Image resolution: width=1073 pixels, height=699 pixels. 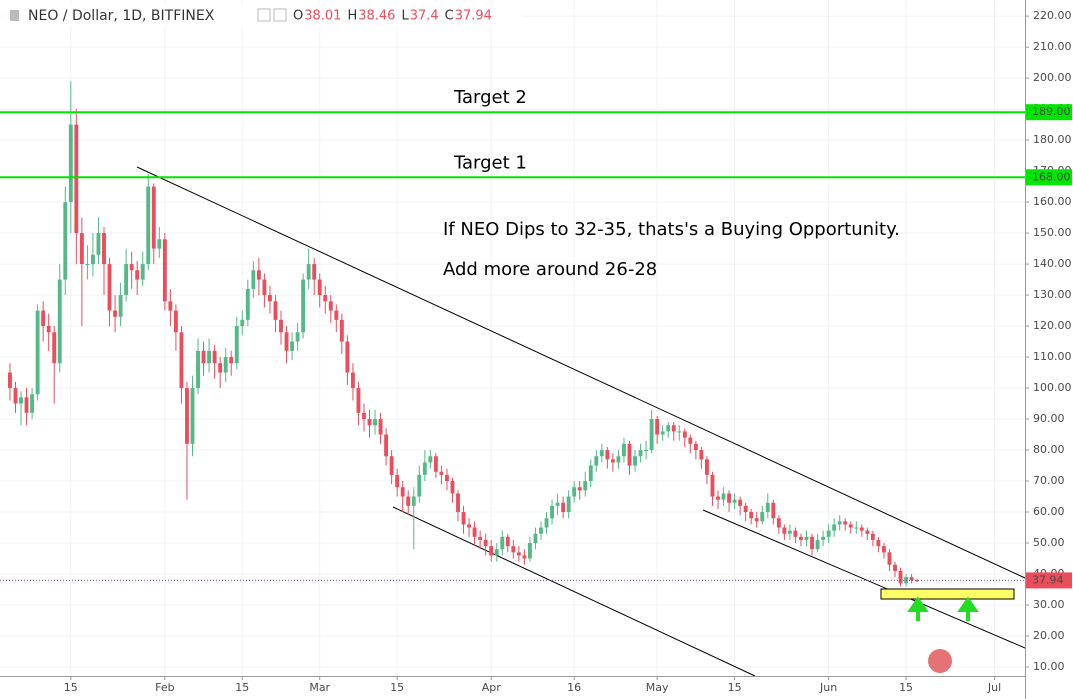 I want to click on y-tick-label: 20.00, so click(x=1049, y=635).